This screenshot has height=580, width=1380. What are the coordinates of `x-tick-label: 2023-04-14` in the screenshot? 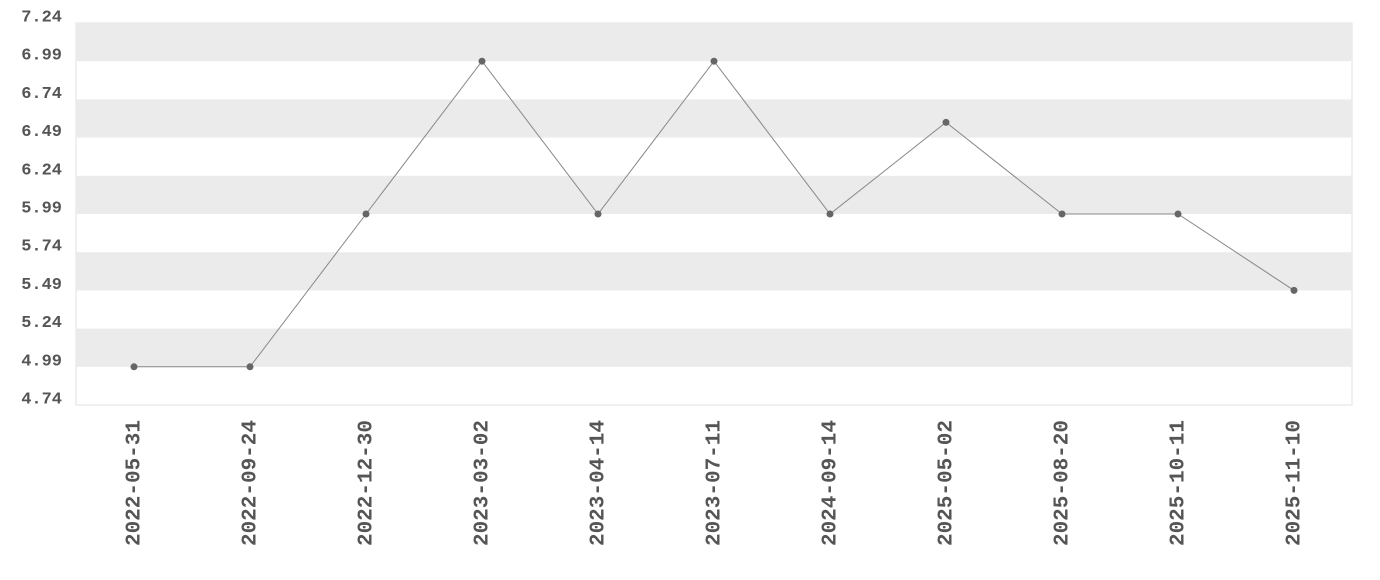 It's located at (599, 483).